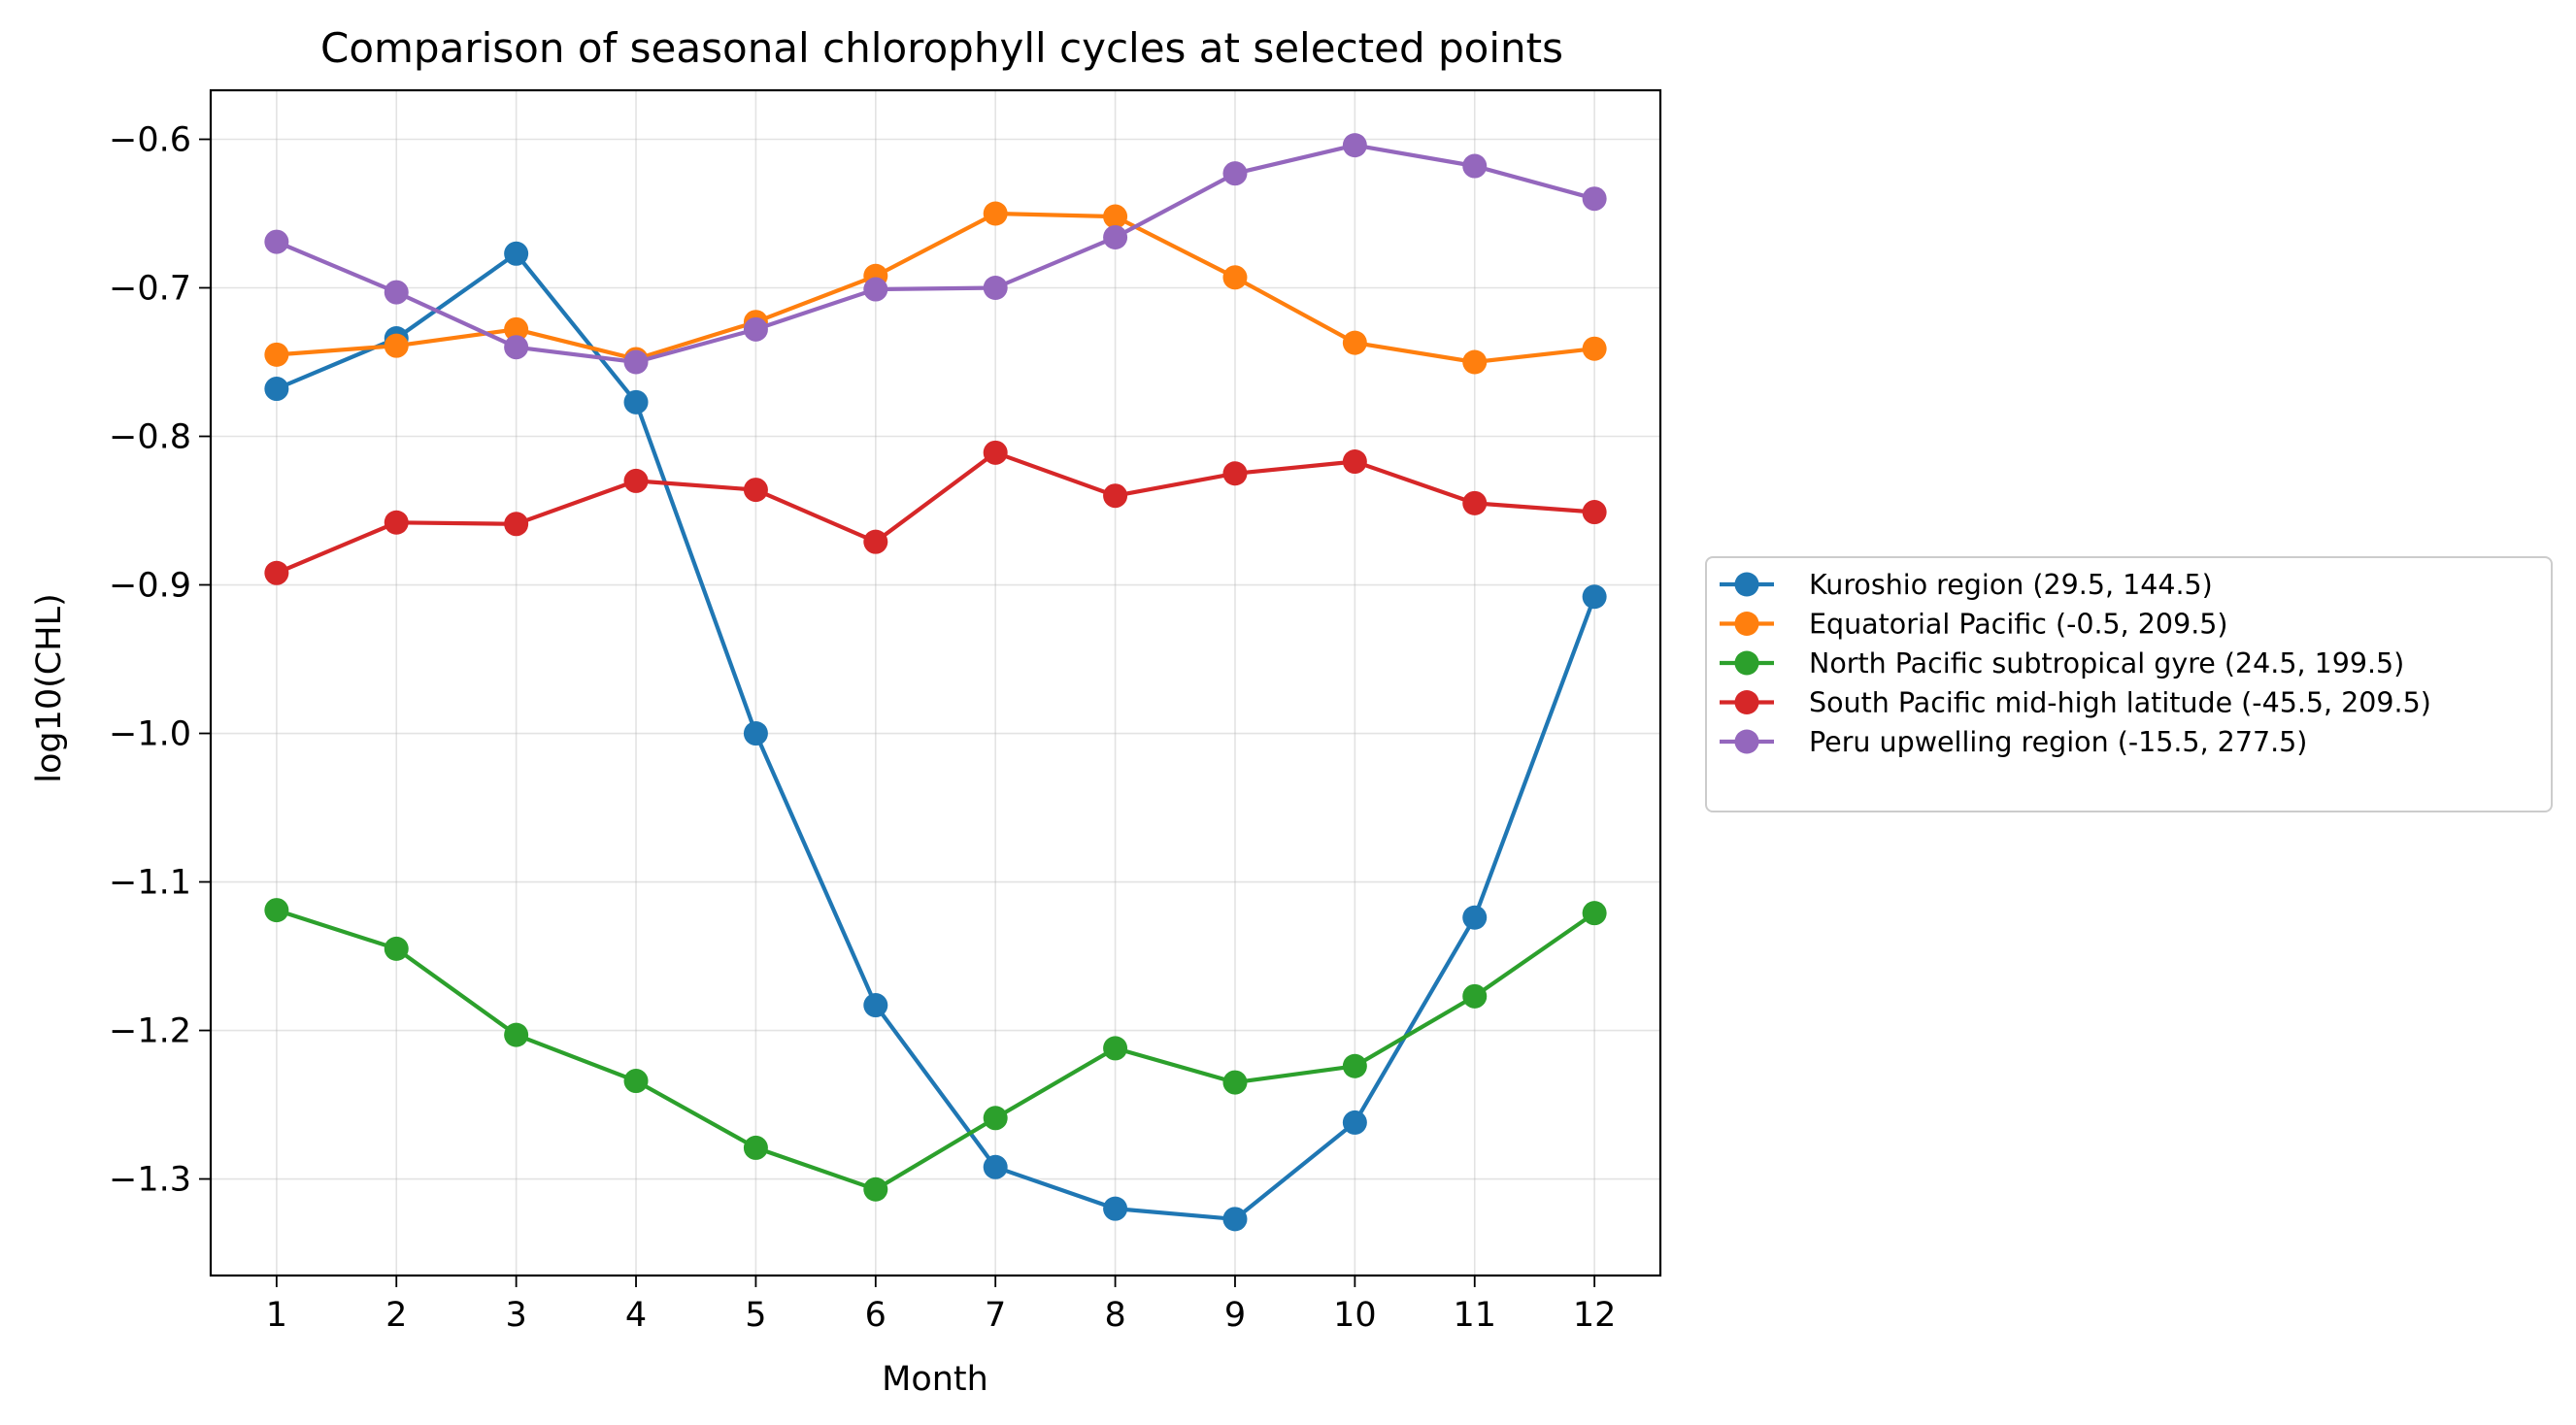 The image size is (2576, 1425). What do you see at coordinates (2018, 625) in the screenshot?
I see `legend-label: Equatorial Pacific (-0.5, 209.5)` at bounding box center [2018, 625].